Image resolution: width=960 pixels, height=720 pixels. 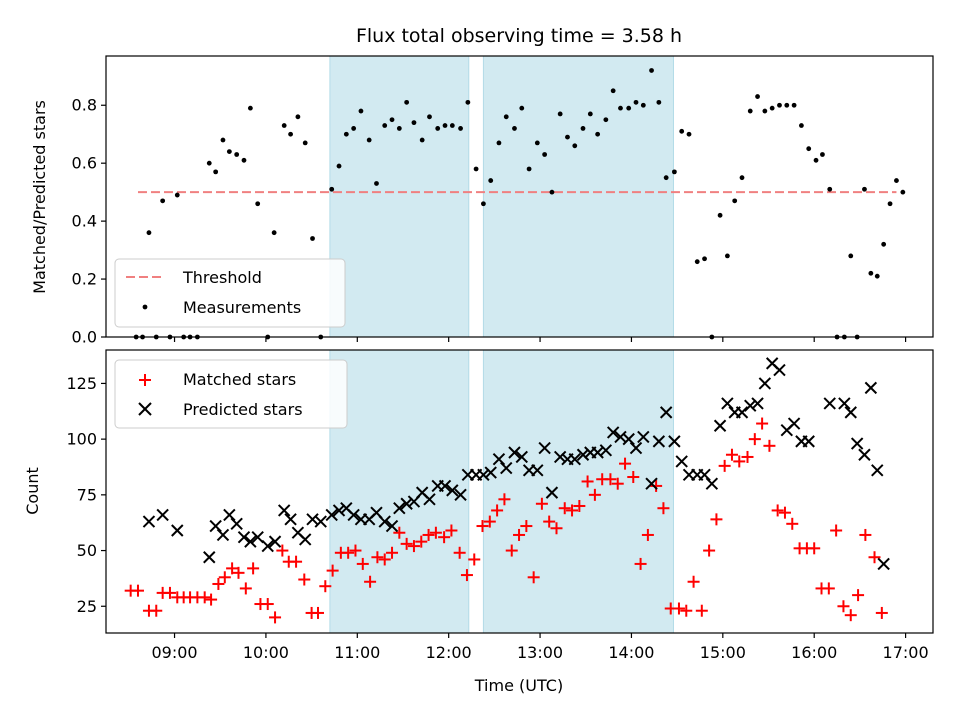 What do you see at coordinates (32, 491) in the screenshot?
I see `bottom-y-axis-label: Count` at bounding box center [32, 491].